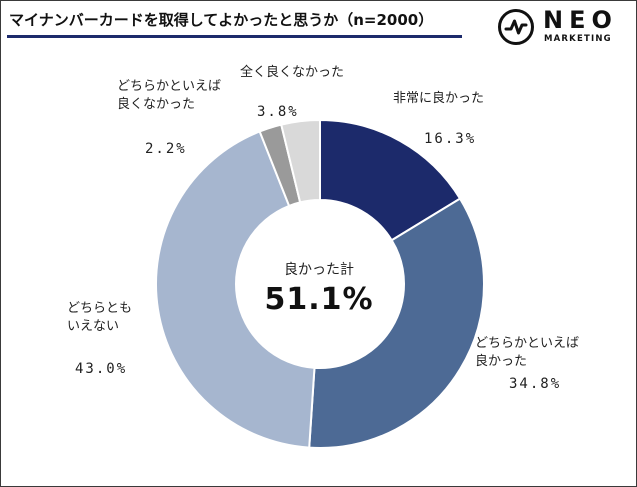  Describe the element at coordinates (156, 104) in the screenshot. I see `slice-label-line: 良くなかった` at that location.